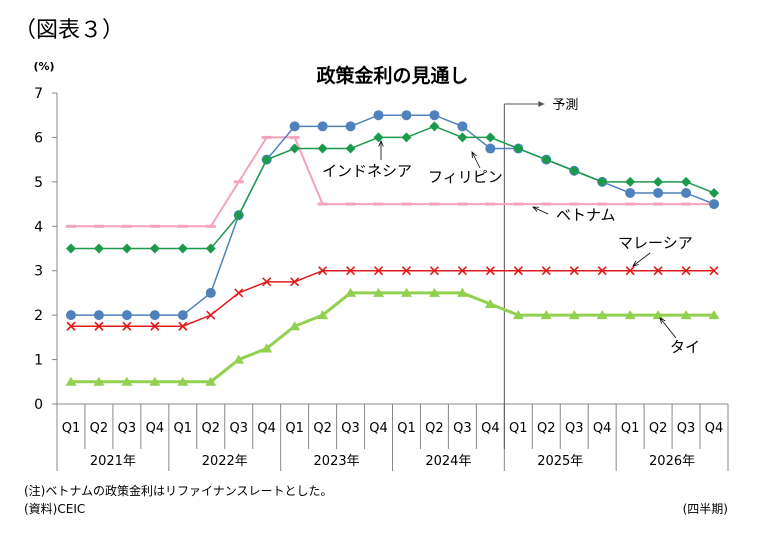  What do you see at coordinates (565, 105) in the screenshot?
I see `forecast-label: 予測` at bounding box center [565, 105].